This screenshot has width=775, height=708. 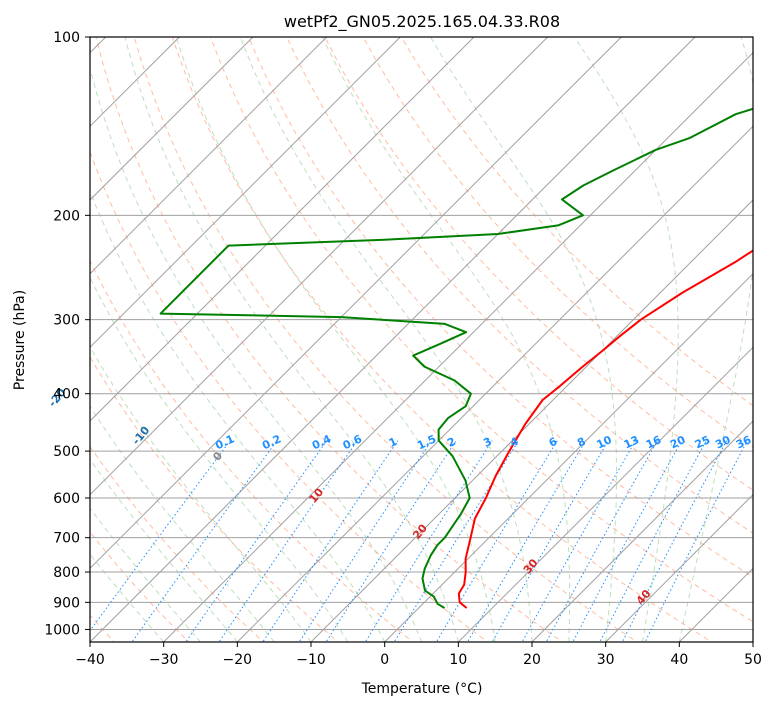 What do you see at coordinates (532, 660) in the screenshot?
I see `x-tick-label: 20` at bounding box center [532, 660].